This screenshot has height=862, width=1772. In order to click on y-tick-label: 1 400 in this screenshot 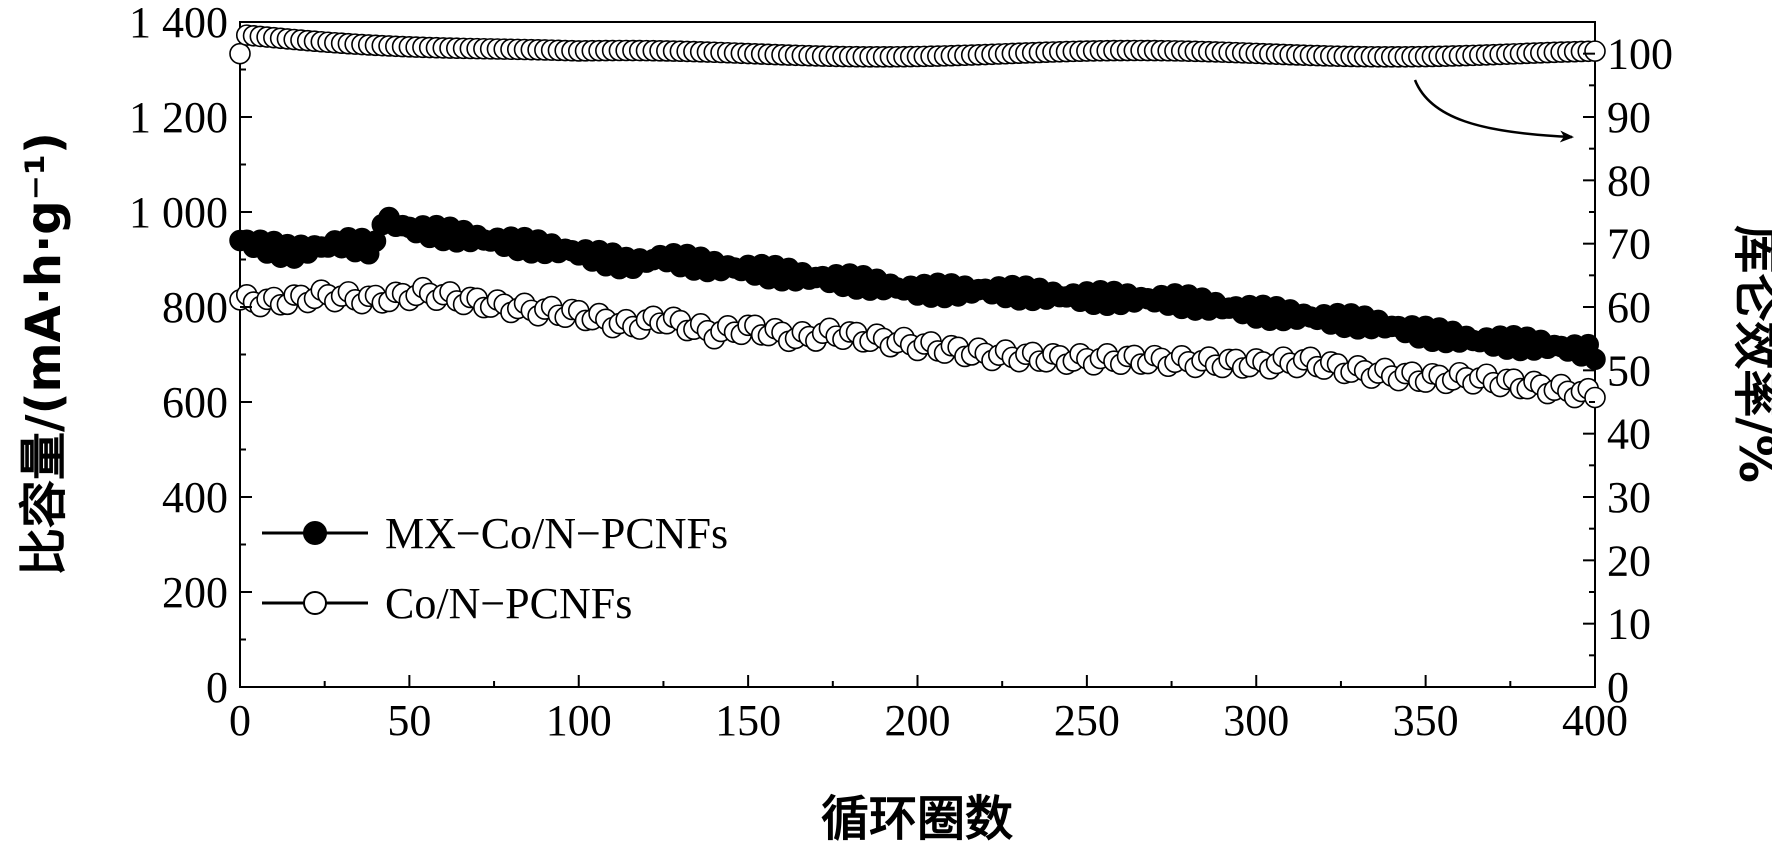, I will do `click(178, 23)`.